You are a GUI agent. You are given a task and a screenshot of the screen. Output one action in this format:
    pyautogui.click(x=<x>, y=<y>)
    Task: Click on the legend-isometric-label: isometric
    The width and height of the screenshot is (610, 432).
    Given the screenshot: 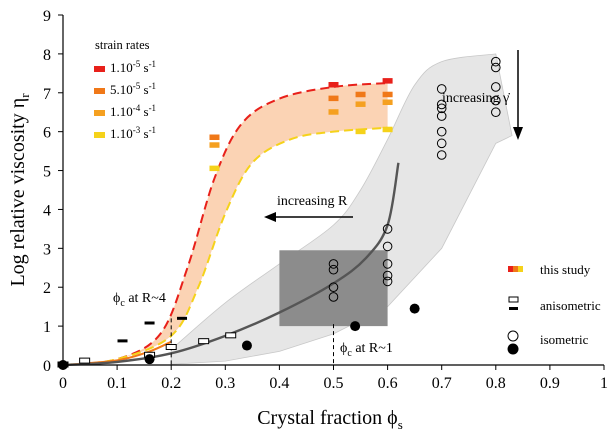 What is the action you would take?
    pyautogui.click(x=564, y=339)
    